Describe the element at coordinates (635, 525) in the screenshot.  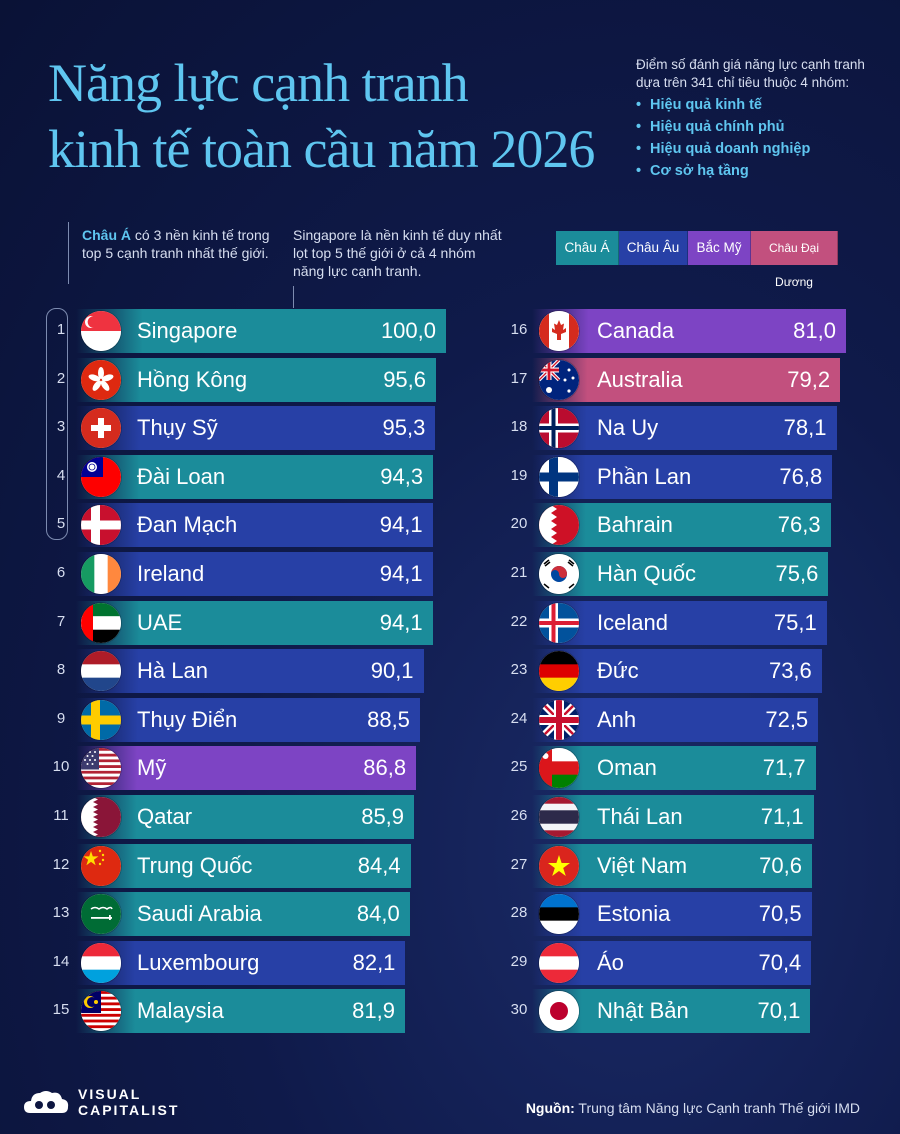
I see `country-name: Bahrain` at that location.